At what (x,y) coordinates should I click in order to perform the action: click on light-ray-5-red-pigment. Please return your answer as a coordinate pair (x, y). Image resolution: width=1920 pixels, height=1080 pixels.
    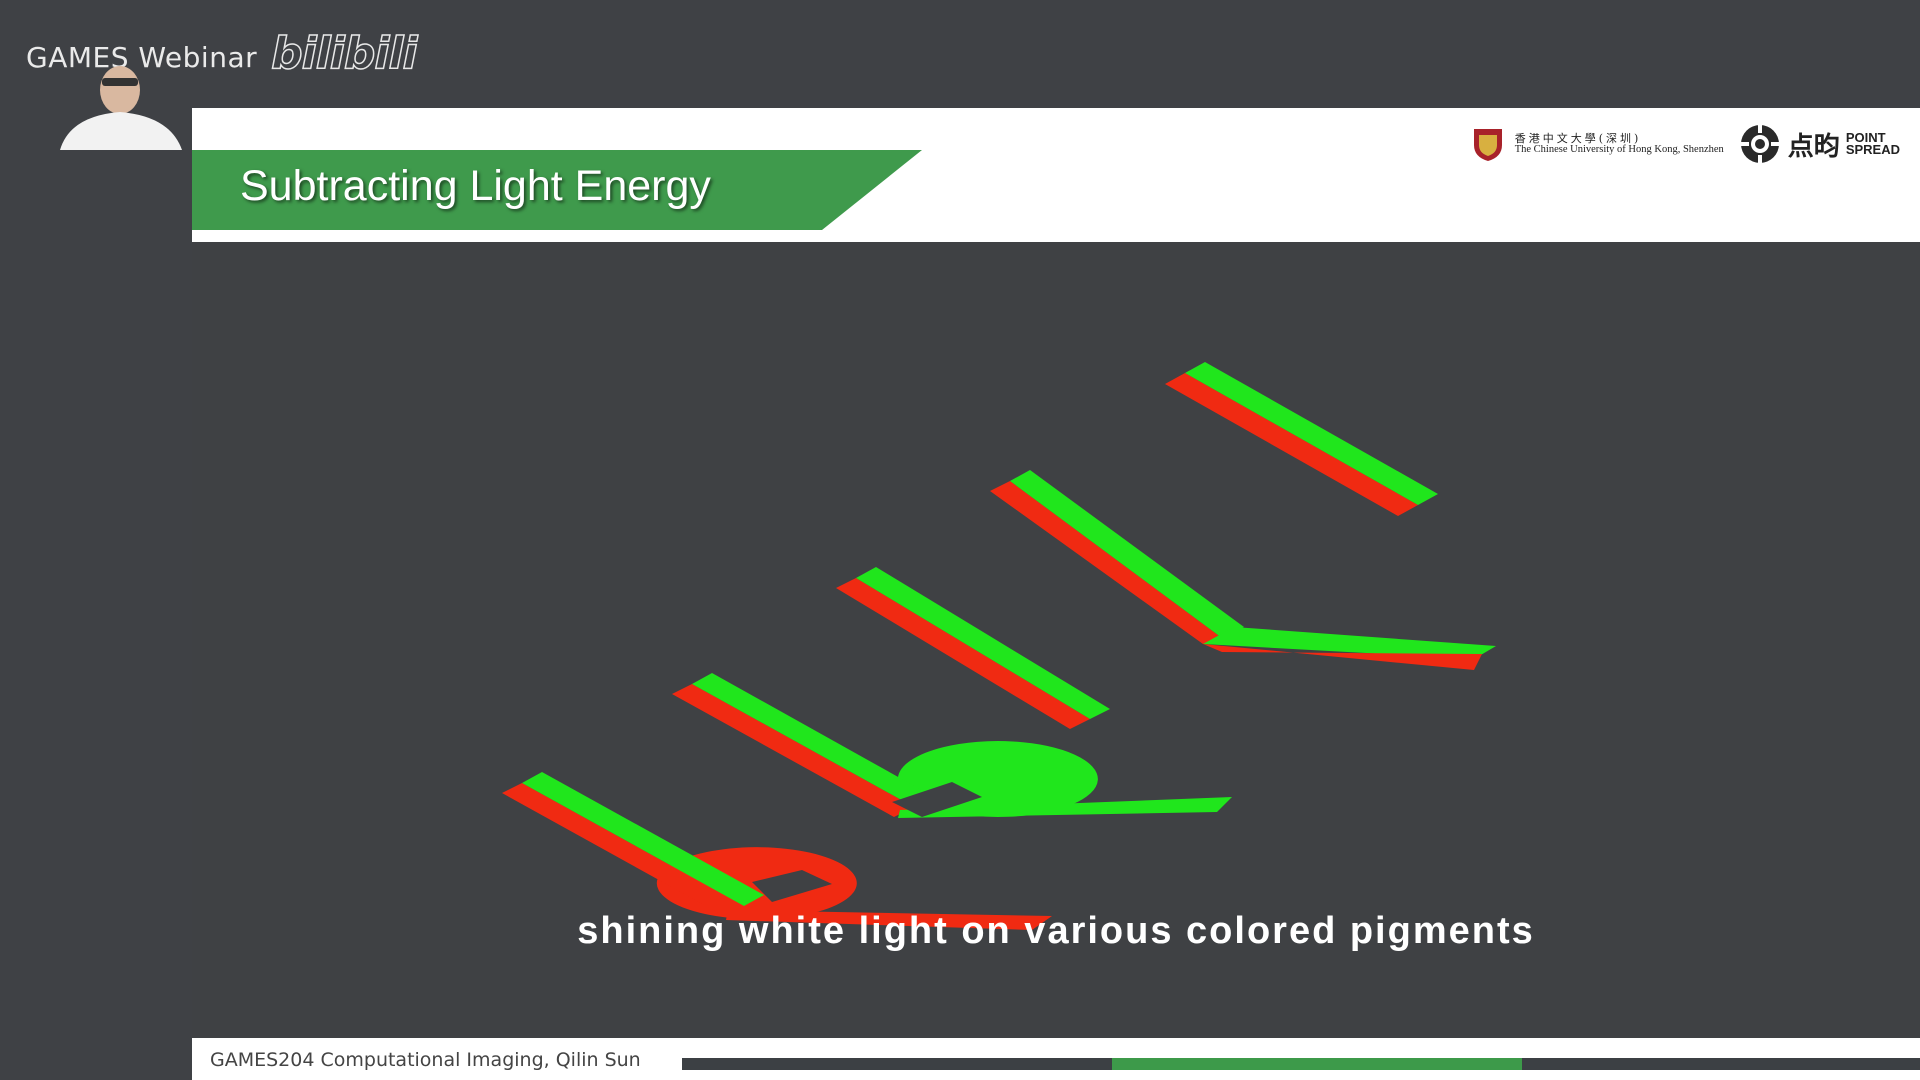
    Looking at the image, I should click on (777, 851).